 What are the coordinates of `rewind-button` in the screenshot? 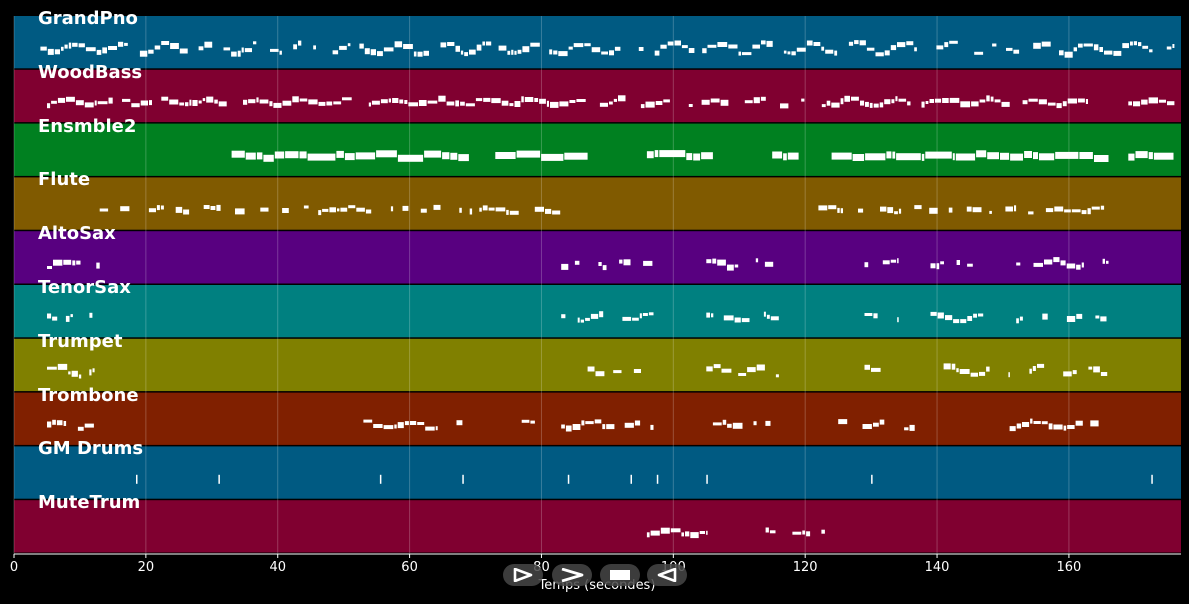 It's located at (667, 575).